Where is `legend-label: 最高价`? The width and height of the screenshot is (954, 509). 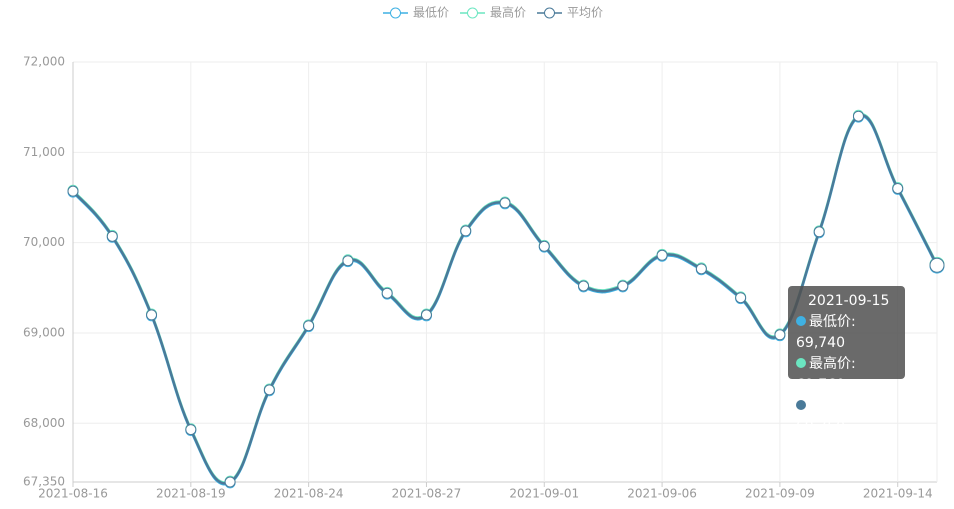
legend-label: 最高价 is located at coordinates (508, 12).